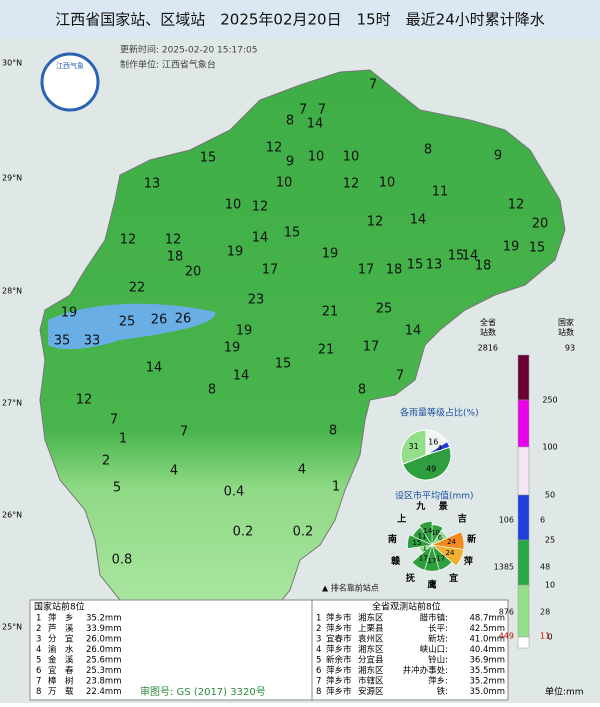  Describe the element at coordinates (442, 691) in the screenshot. I see `province-cell: 铁:` at that location.